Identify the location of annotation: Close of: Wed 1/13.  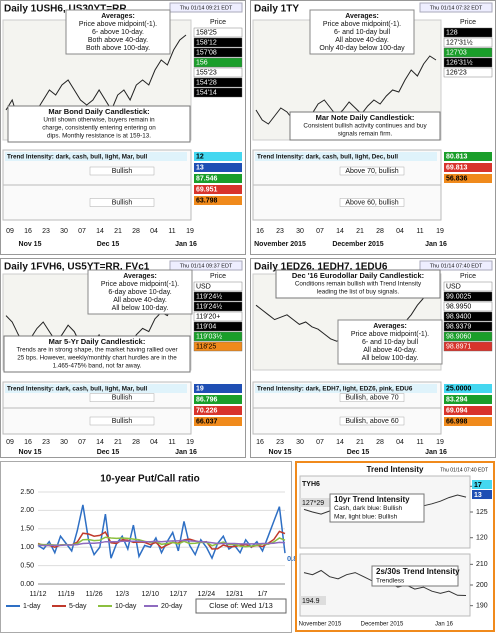
(241, 605).